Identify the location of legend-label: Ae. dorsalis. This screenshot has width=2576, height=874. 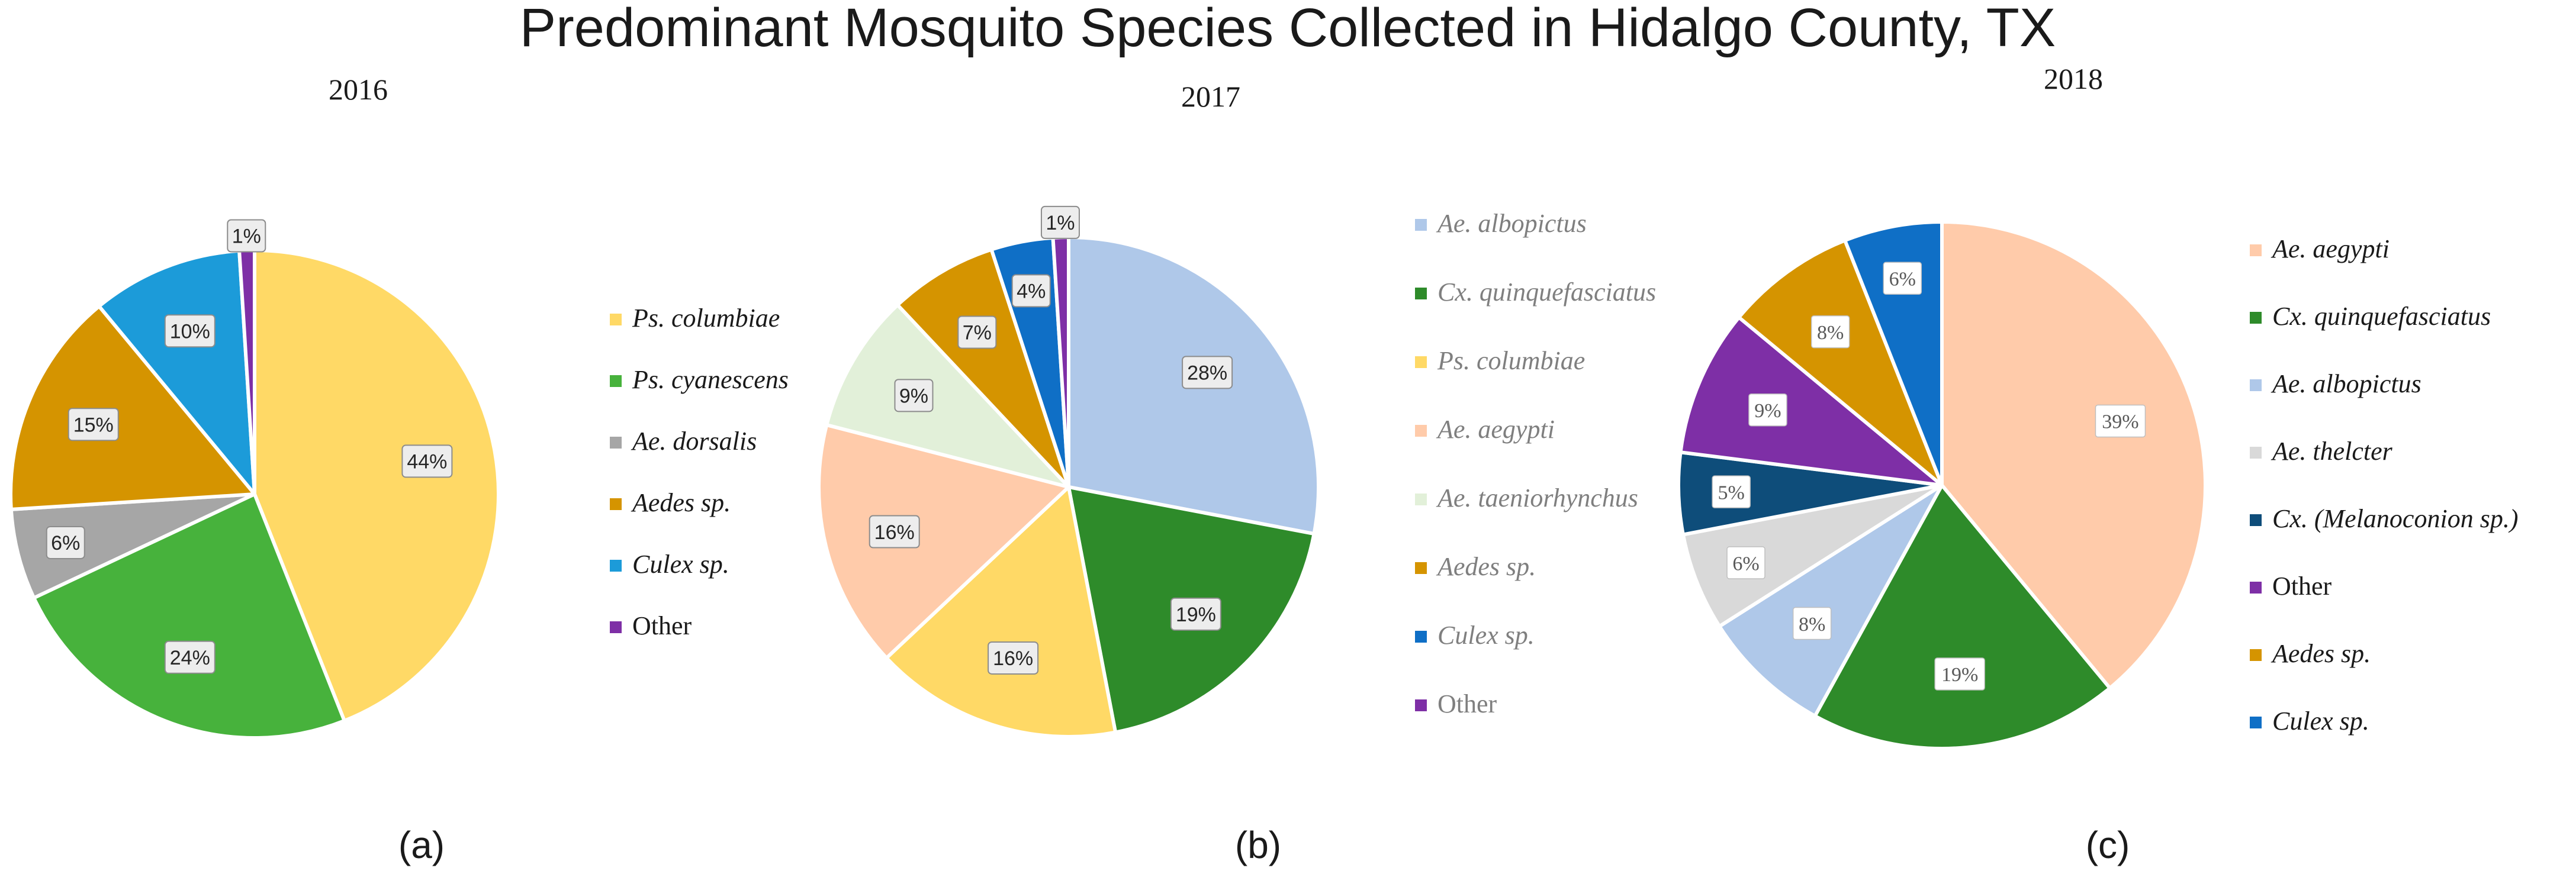
(694, 441).